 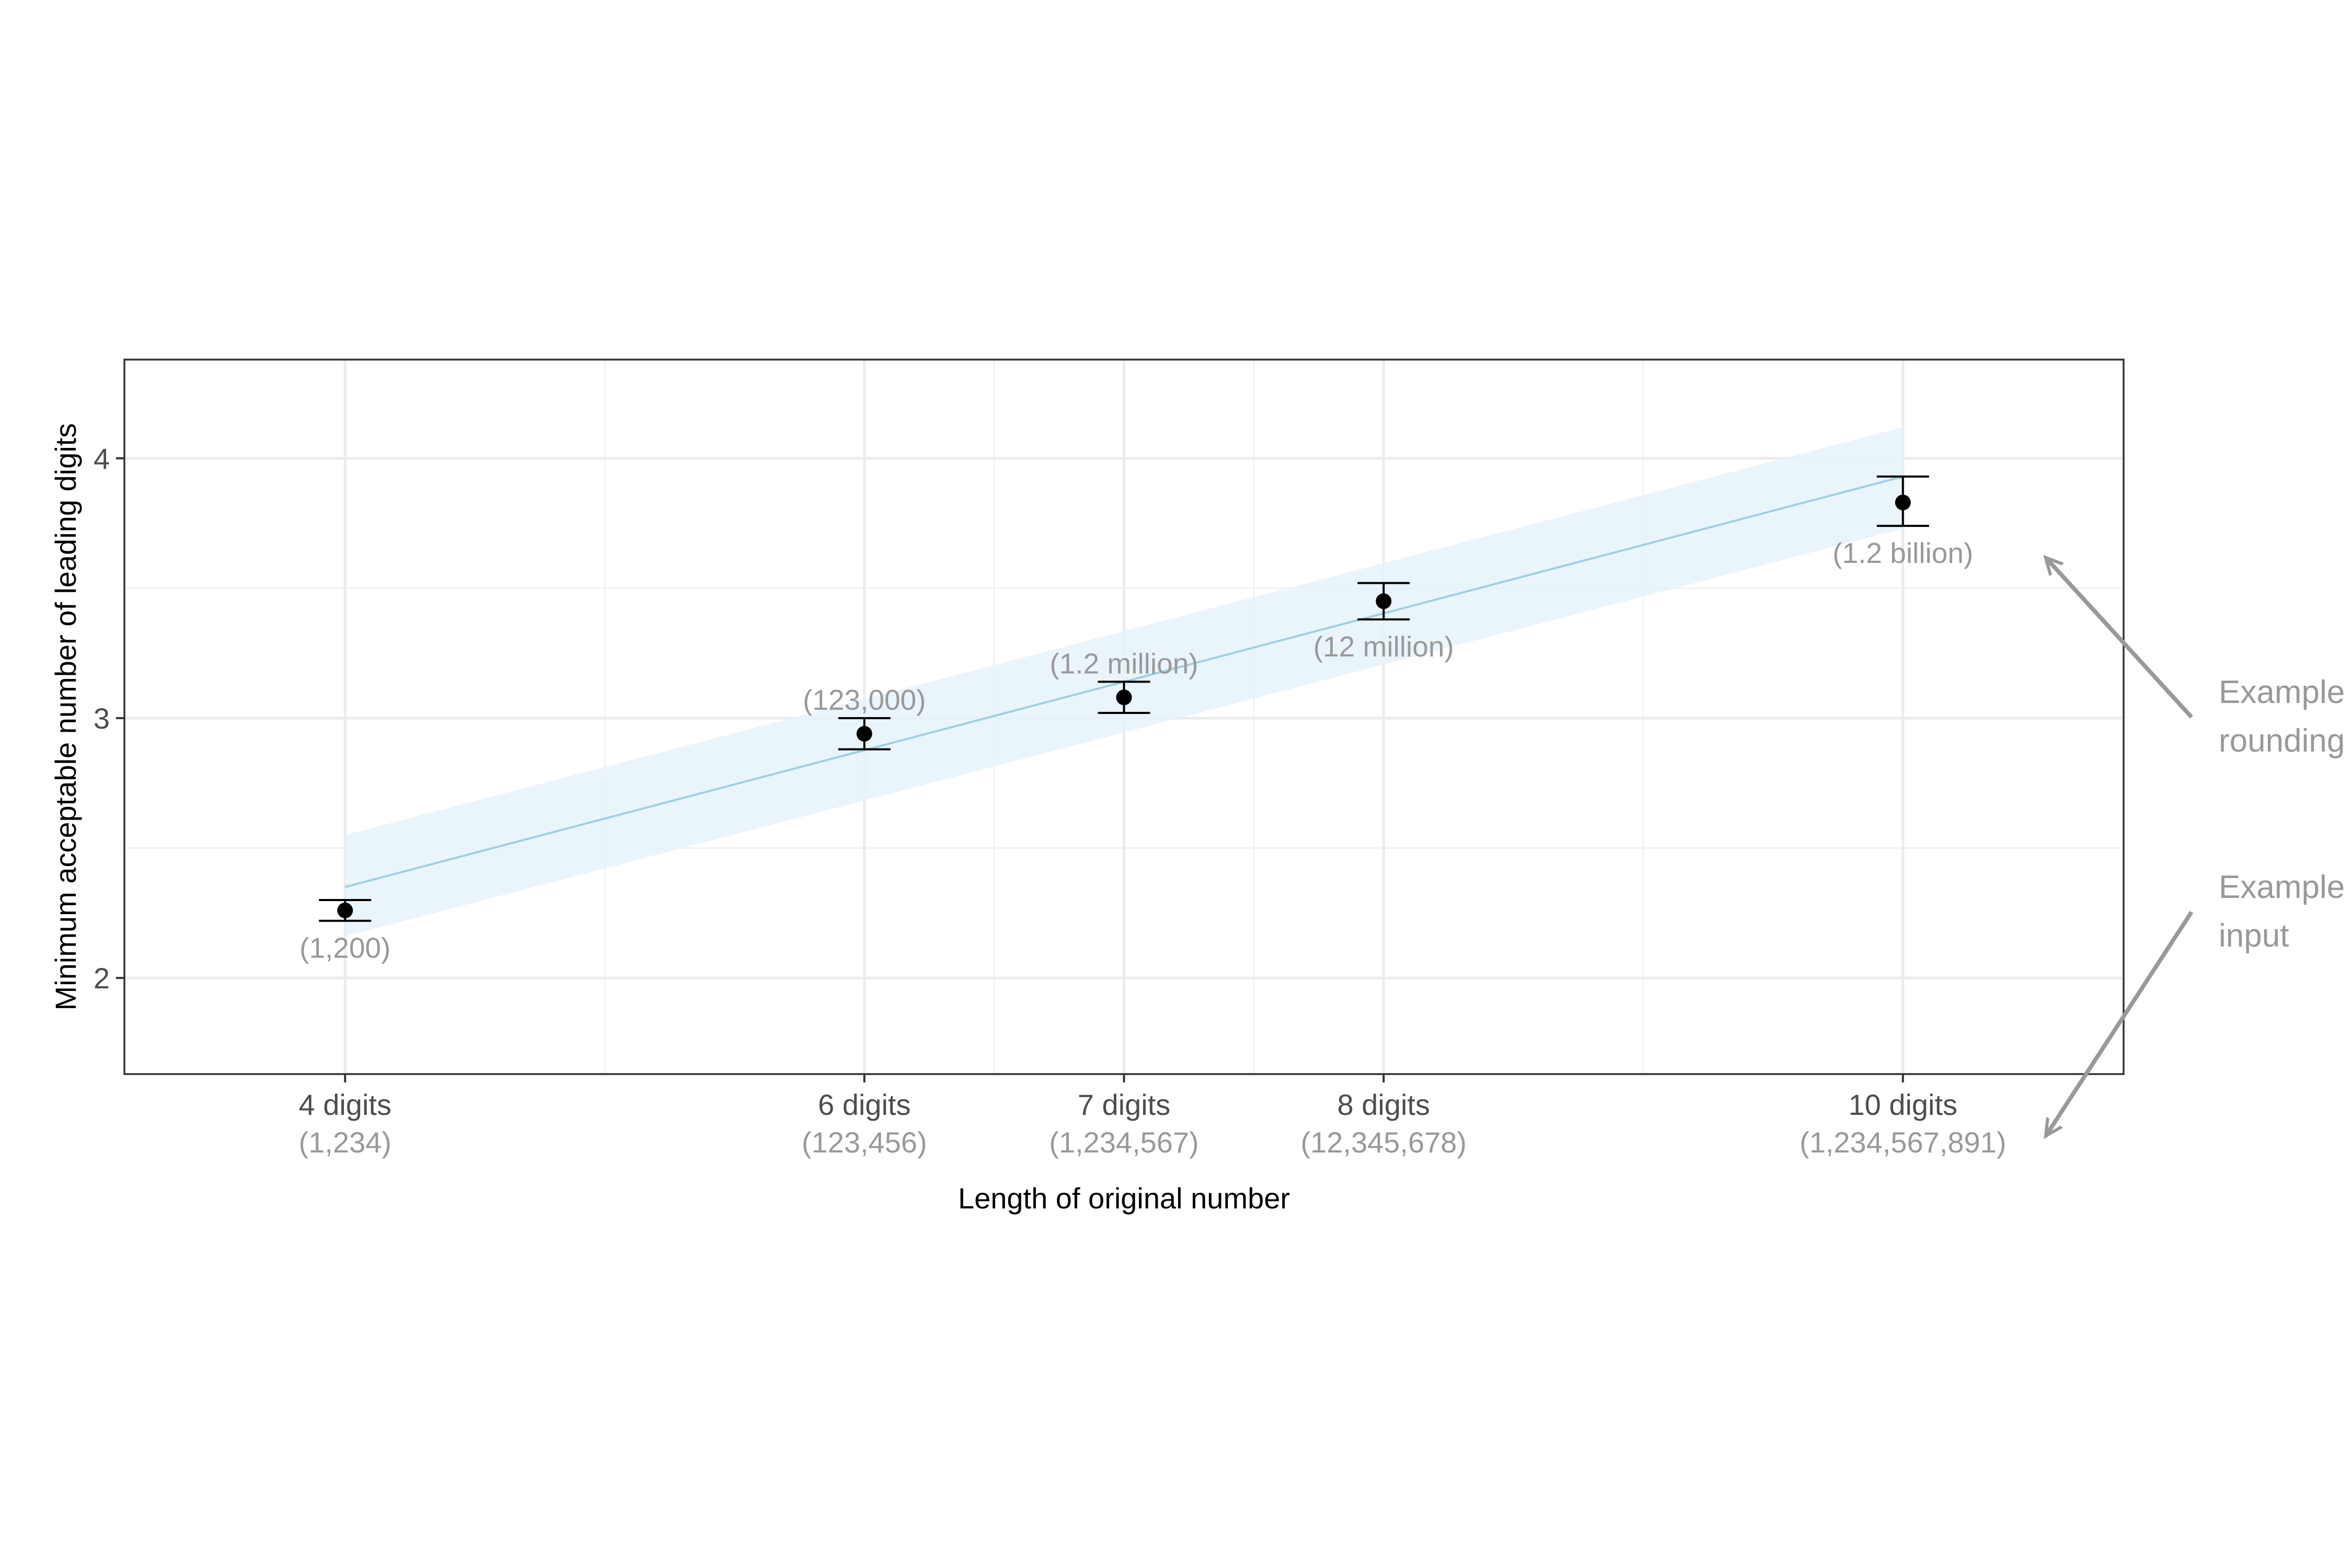 What do you see at coordinates (1902, 553) in the screenshot?
I see `point-label: (1.2 billion)` at bounding box center [1902, 553].